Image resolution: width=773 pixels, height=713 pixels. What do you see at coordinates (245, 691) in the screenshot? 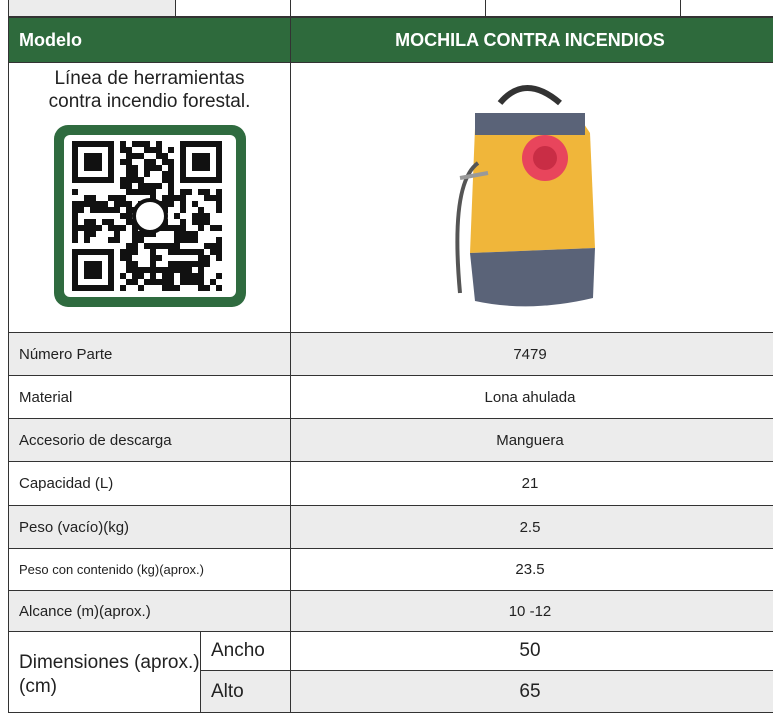
I see `dimension-name: Alto` at bounding box center [245, 691].